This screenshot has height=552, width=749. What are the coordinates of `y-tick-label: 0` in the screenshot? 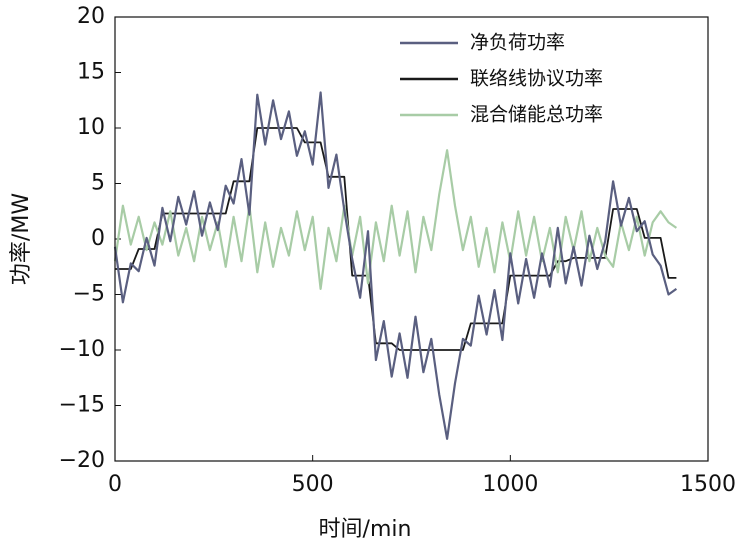 It's located at (98, 238).